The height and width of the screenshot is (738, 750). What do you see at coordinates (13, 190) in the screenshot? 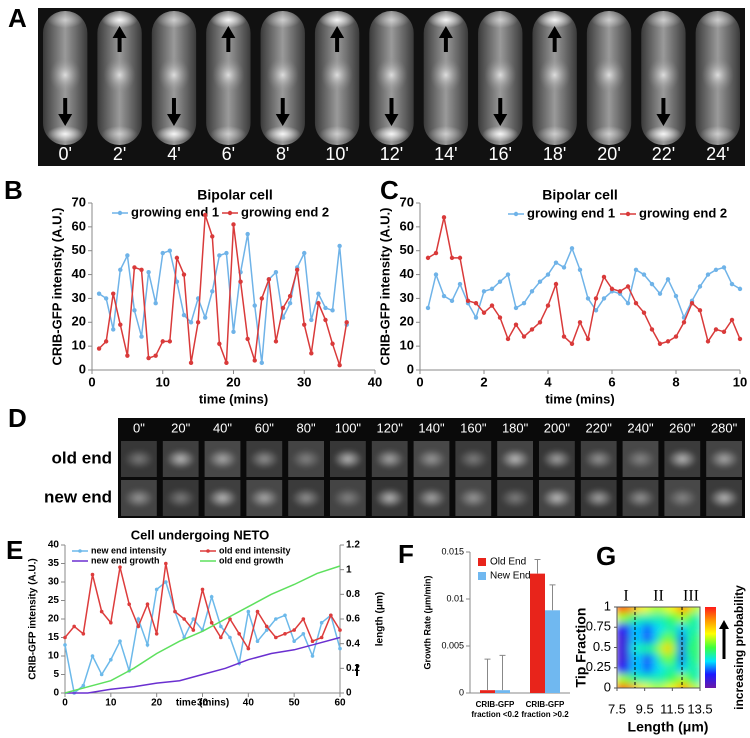
I see `panel-letter: B` at bounding box center [13, 190].